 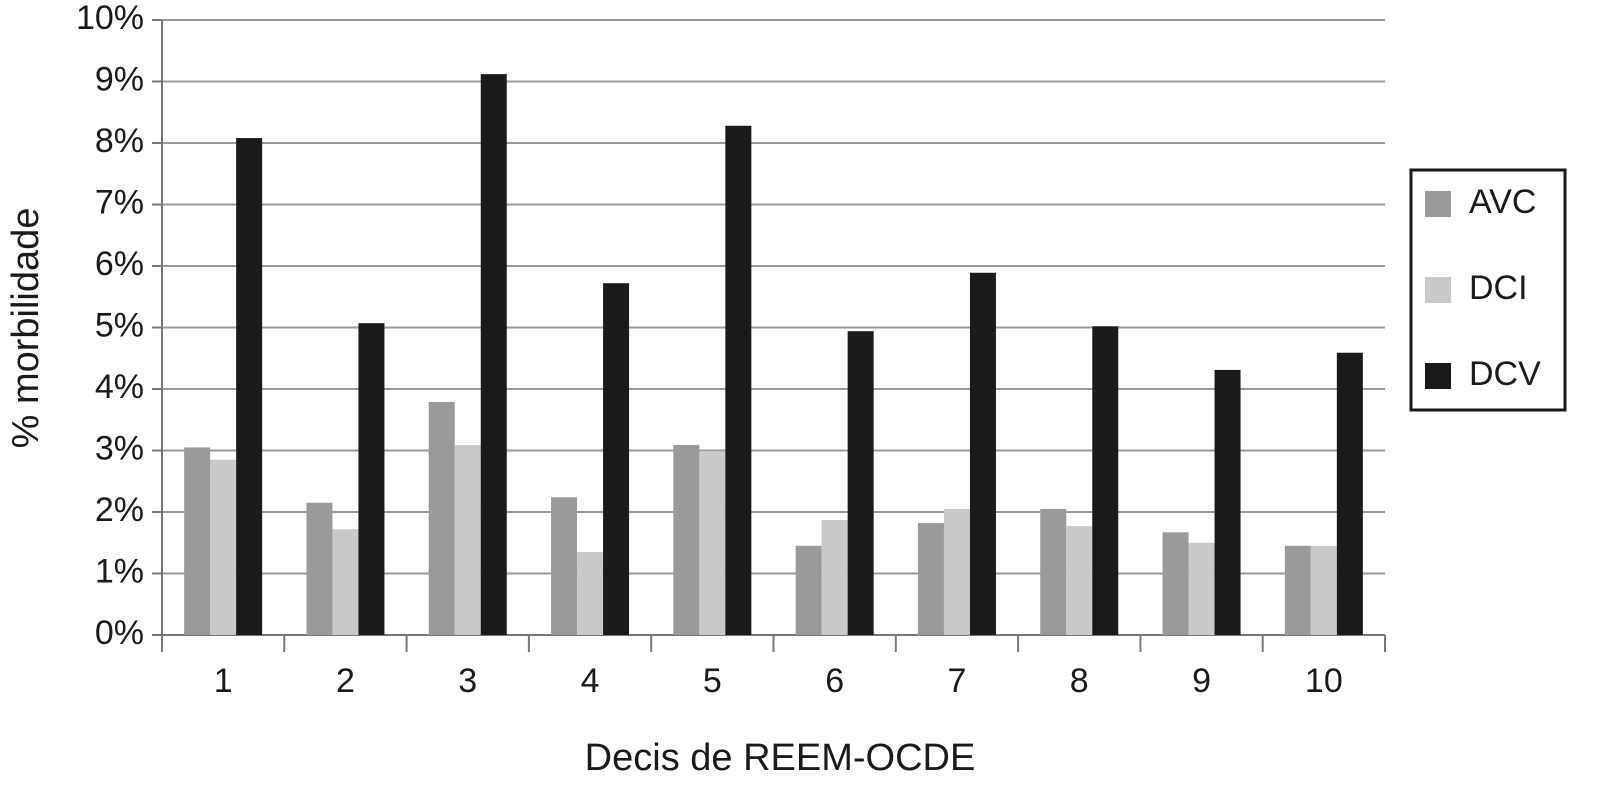 I want to click on x-axis-label: Decis de REEM-OCDE, so click(x=780, y=758).